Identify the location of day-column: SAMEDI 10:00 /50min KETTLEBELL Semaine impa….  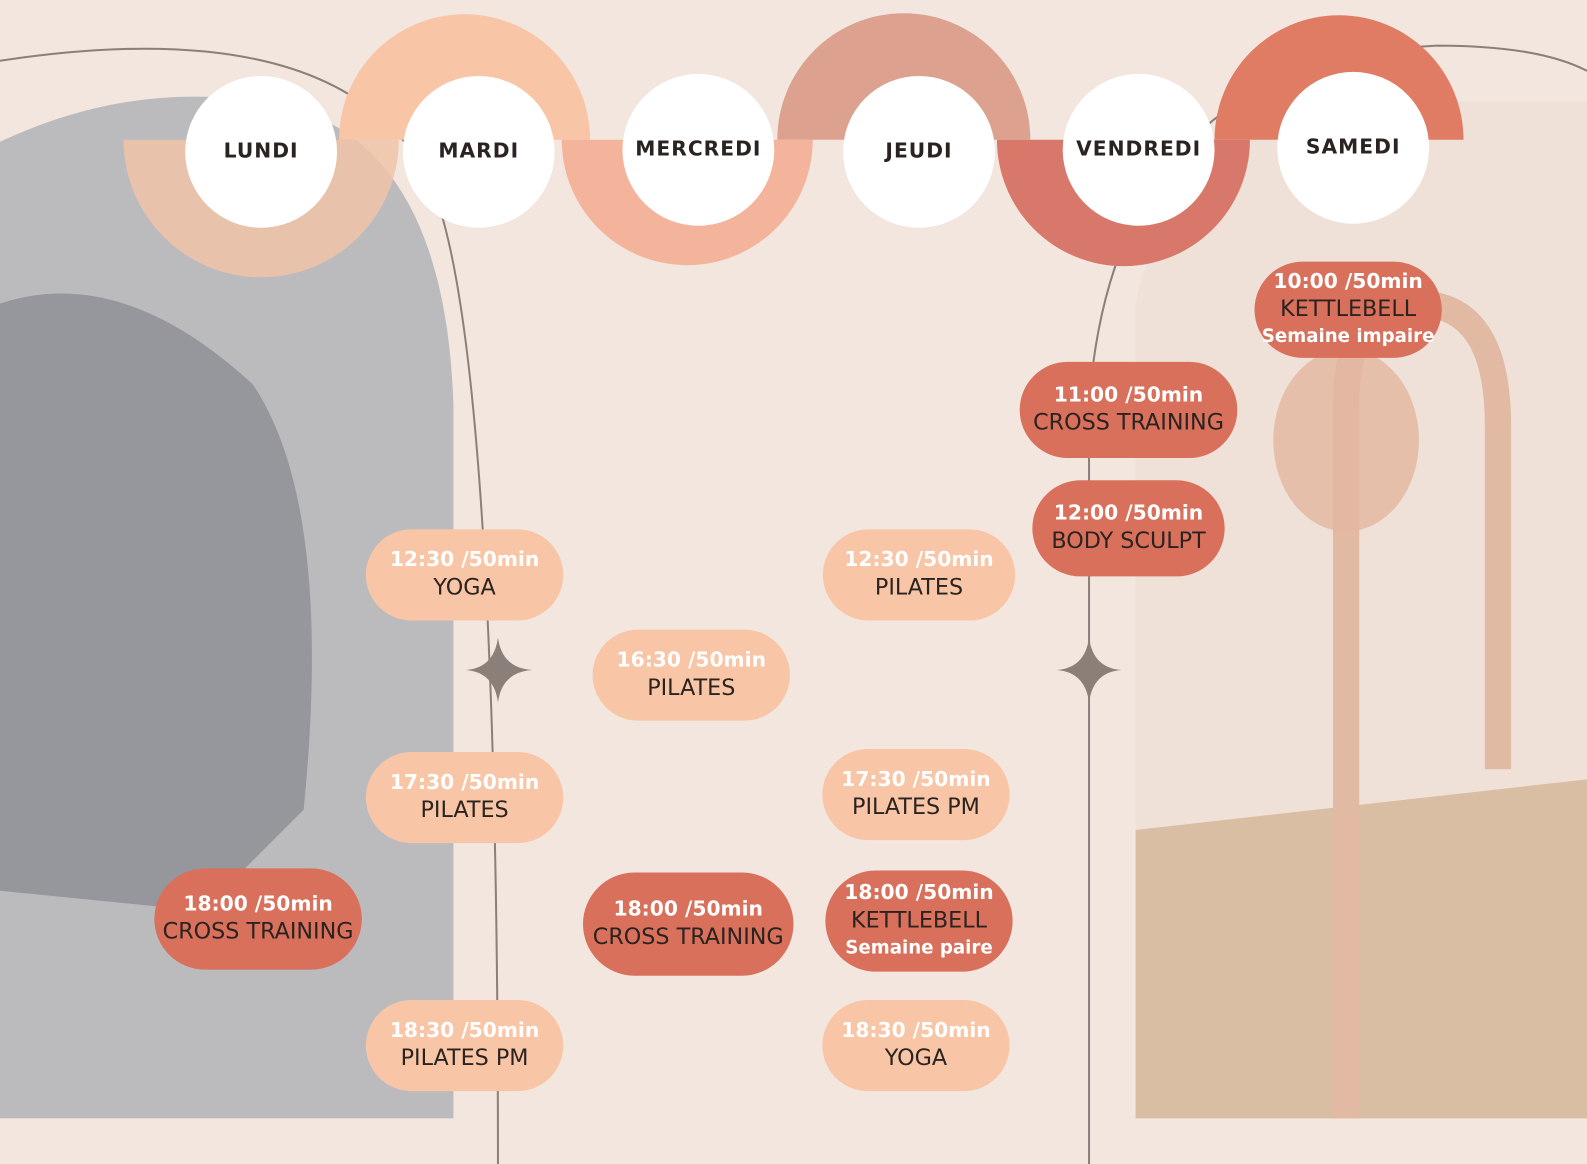
(1348, 214).